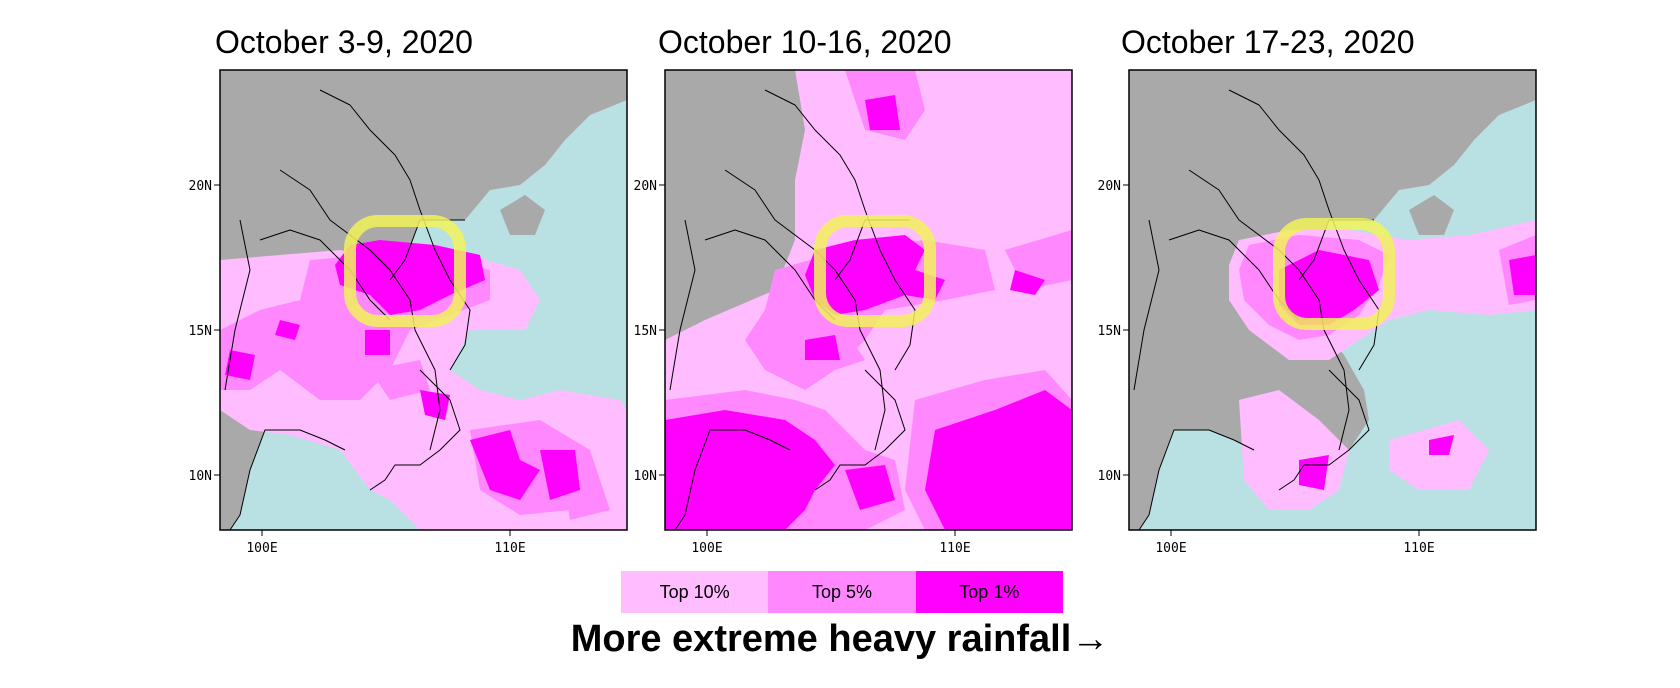  Describe the element at coordinates (1268, 42) in the screenshot. I see `panel-title: October 17-23, 2020` at that location.